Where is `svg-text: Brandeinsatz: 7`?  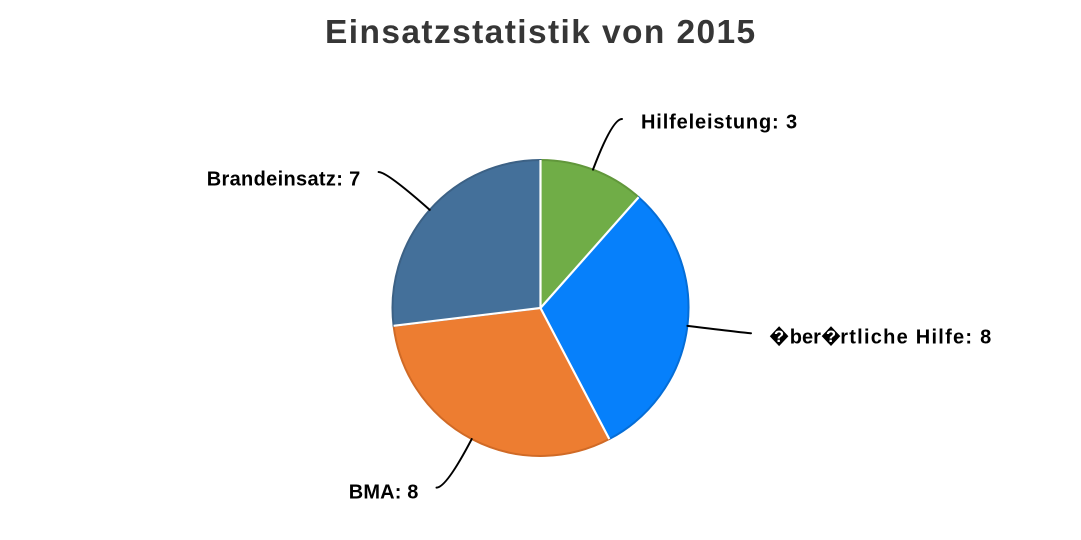 svg-text: Brandeinsatz: 7 is located at coordinates (284, 179).